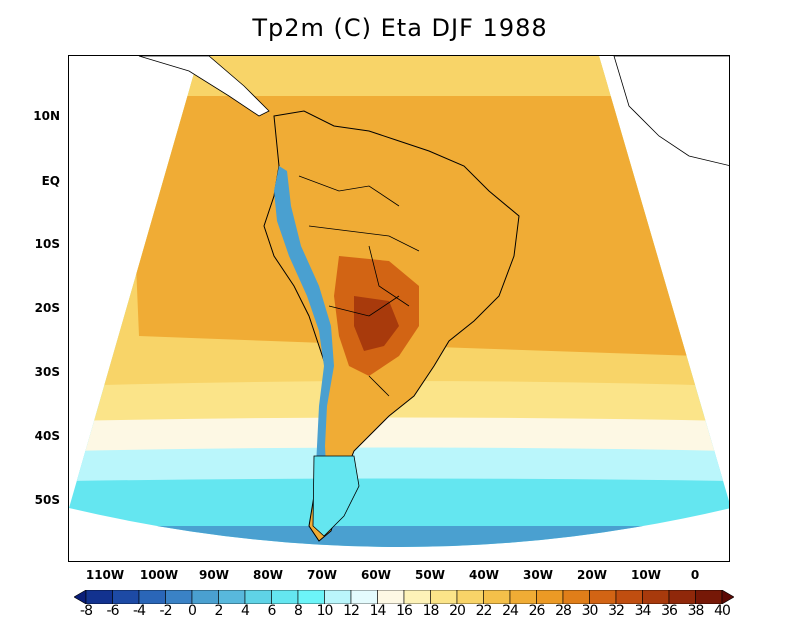  I want to click on colorbar-tick-label: -2, so click(166, 611).